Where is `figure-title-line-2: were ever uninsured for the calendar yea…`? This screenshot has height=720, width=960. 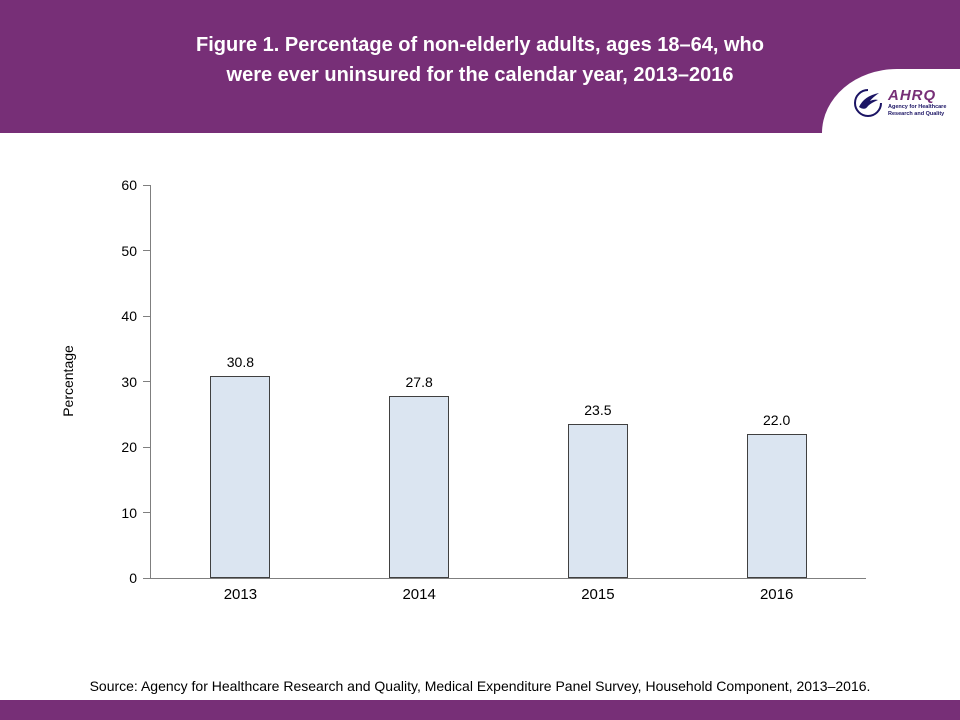
figure-title-line-2: were ever uninsured for the calendar yea… is located at coordinates (480, 75).